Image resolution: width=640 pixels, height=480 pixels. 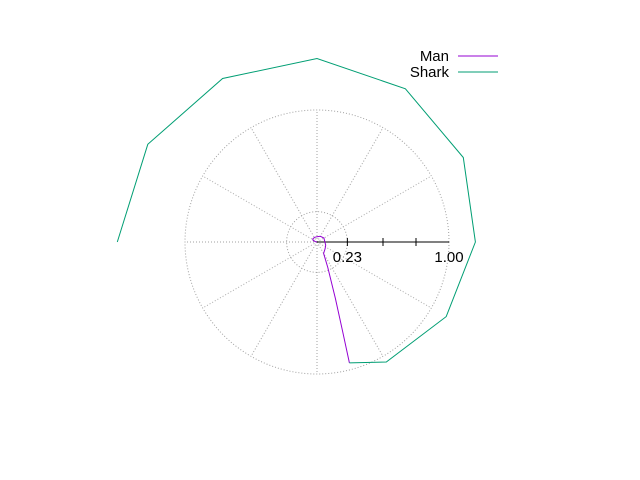 What do you see at coordinates (454, 64) in the screenshot?
I see `legend: Man Shark` at bounding box center [454, 64].